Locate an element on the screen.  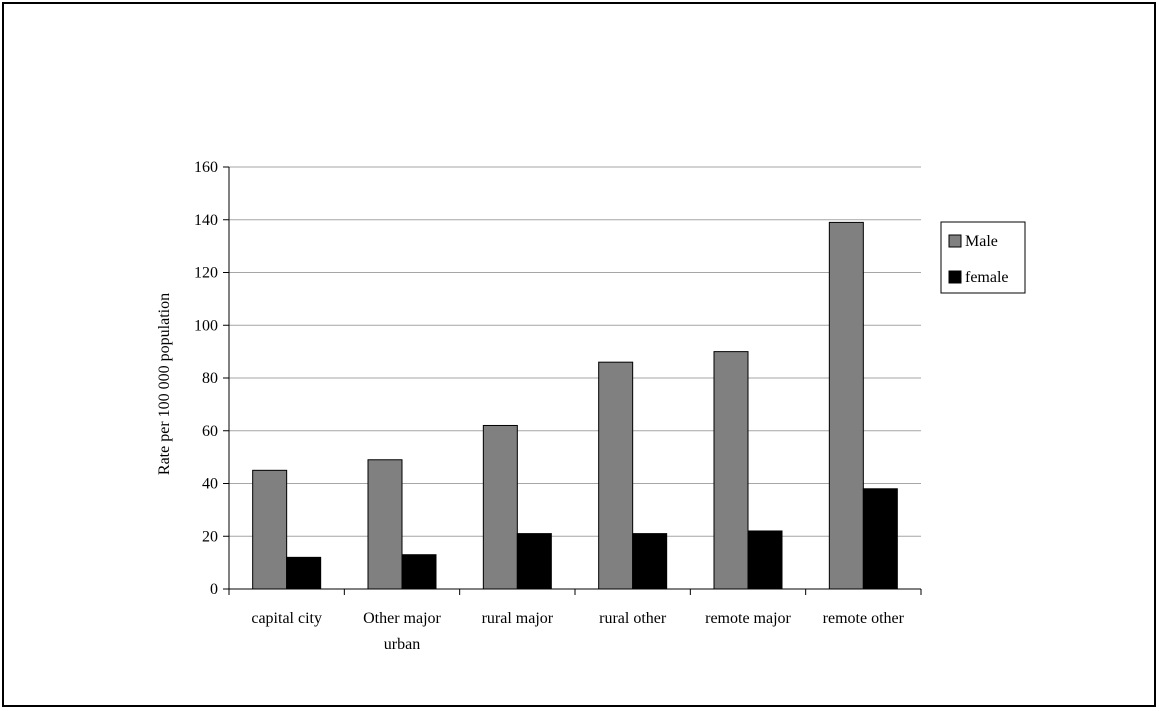
legend-label-female: female is located at coordinates (987, 277).